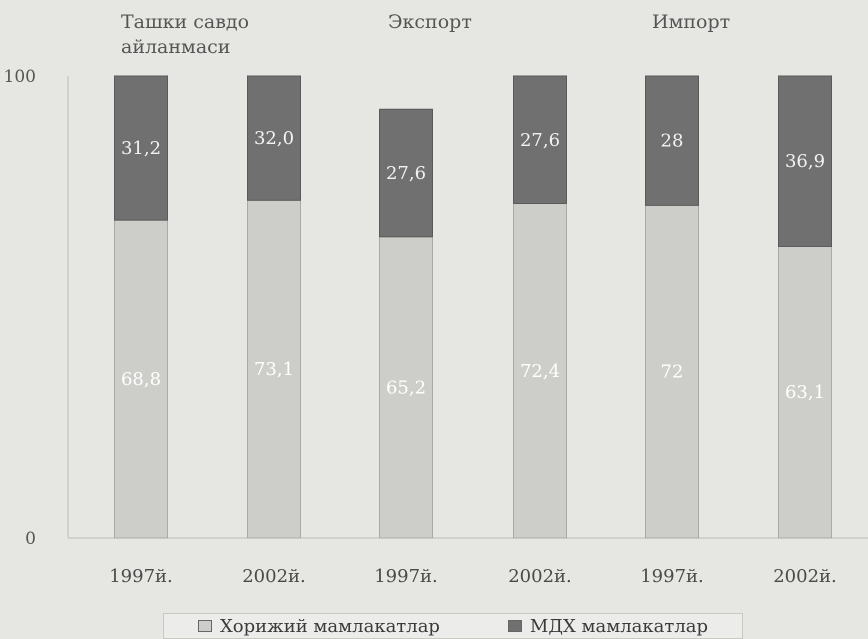  I want to click on data-label-foreign: 72,4, so click(540, 371).